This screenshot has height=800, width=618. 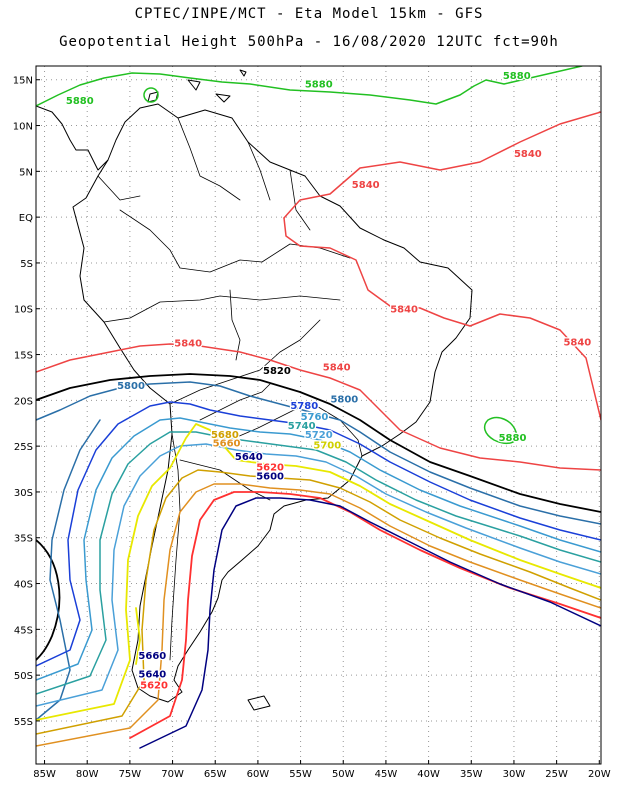 What do you see at coordinates (300, 774) in the screenshot?
I see `lon-tick-label: 55W` at bounding box center [300, 774].